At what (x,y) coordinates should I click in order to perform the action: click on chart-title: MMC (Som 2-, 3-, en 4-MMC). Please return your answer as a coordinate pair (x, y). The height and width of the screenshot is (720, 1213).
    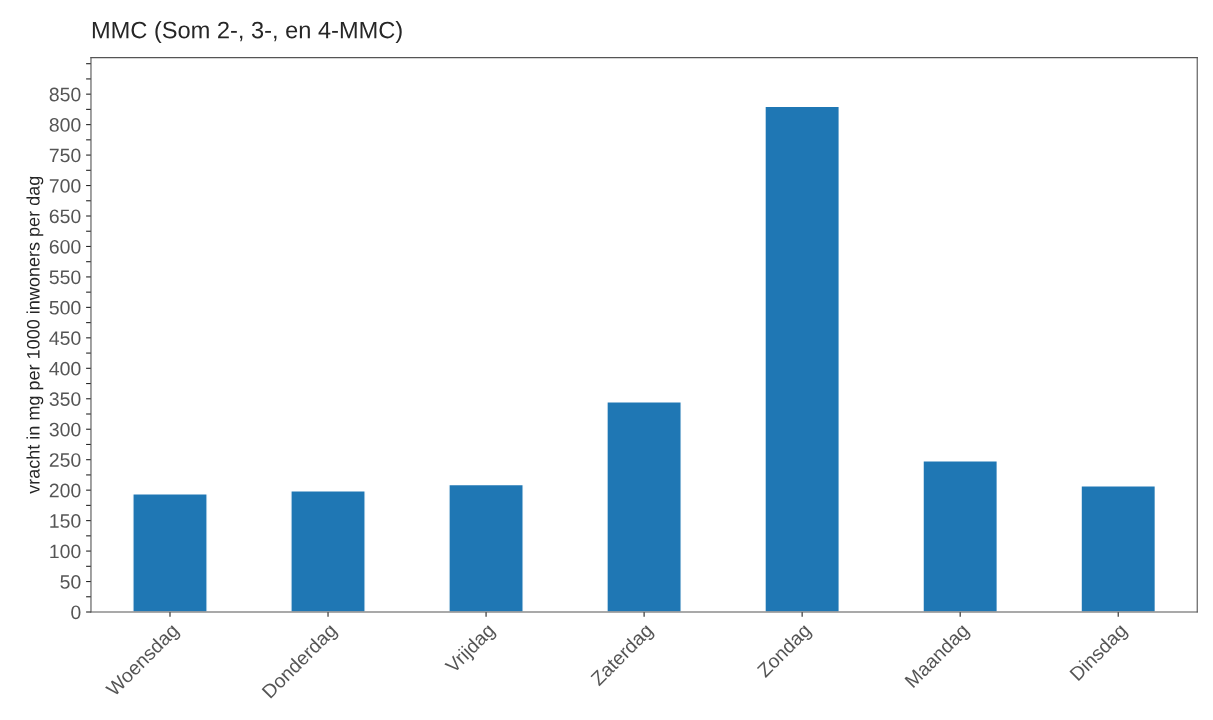
    Looking at the image, I should click on (247, 32).